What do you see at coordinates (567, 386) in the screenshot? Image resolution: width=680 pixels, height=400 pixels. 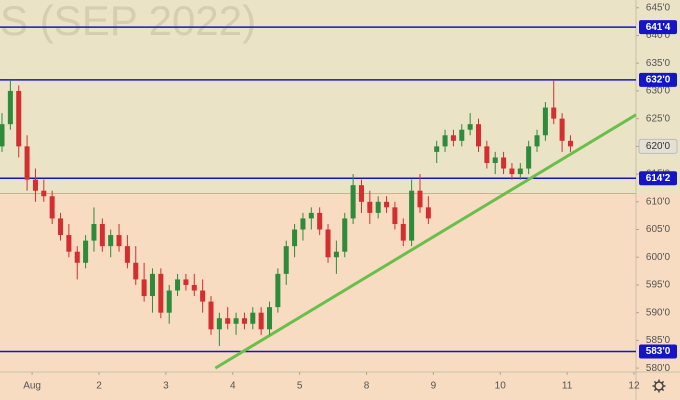 I see `x-tick-label: 11` at bounding box center [567, 386].